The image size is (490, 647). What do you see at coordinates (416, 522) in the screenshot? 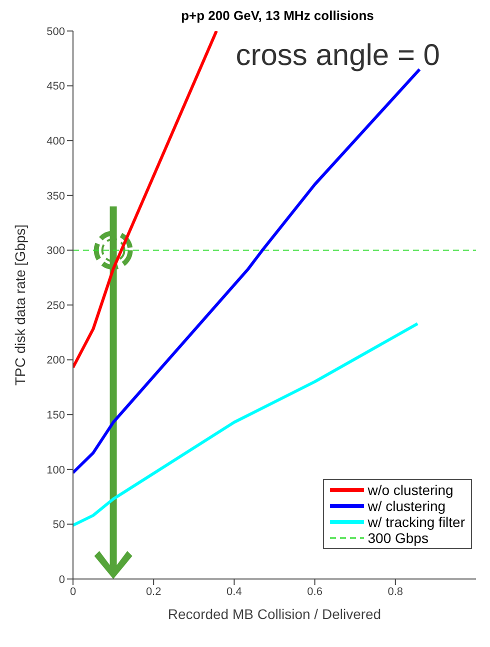
I see `legend-label: w/ tracking filter` at bounding box center [416, 522].